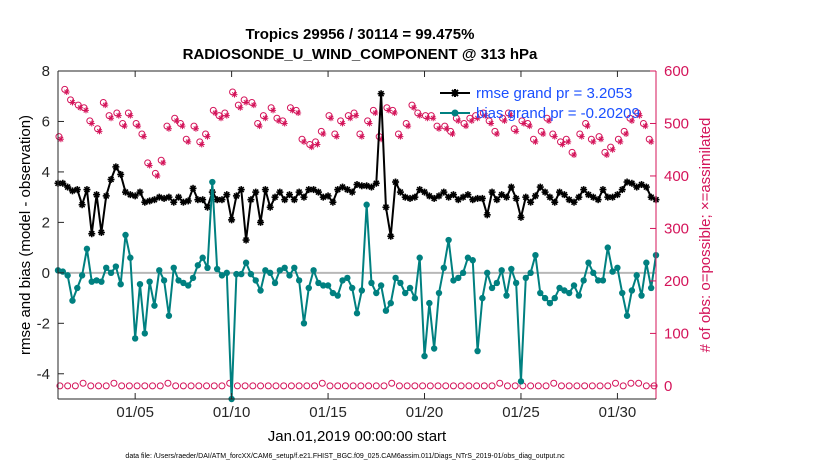 This screenshot has height=470, width=830. What do you see at coordinates (554, 93) in the screenshot?
I see `legend-label-rmse: rmse grand pr = 3.2053` at bounding box center [554, 93].